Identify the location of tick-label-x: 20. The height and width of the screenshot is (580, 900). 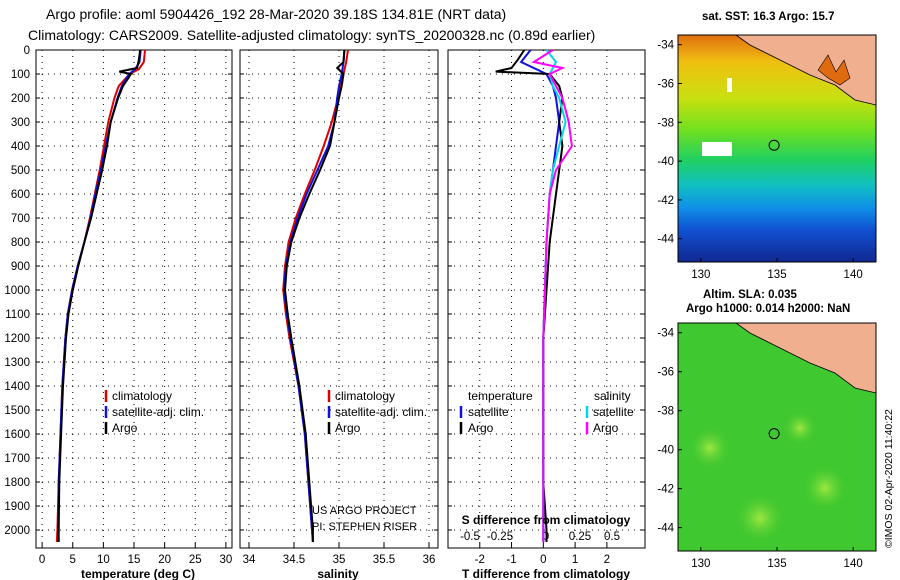
(164, 560).